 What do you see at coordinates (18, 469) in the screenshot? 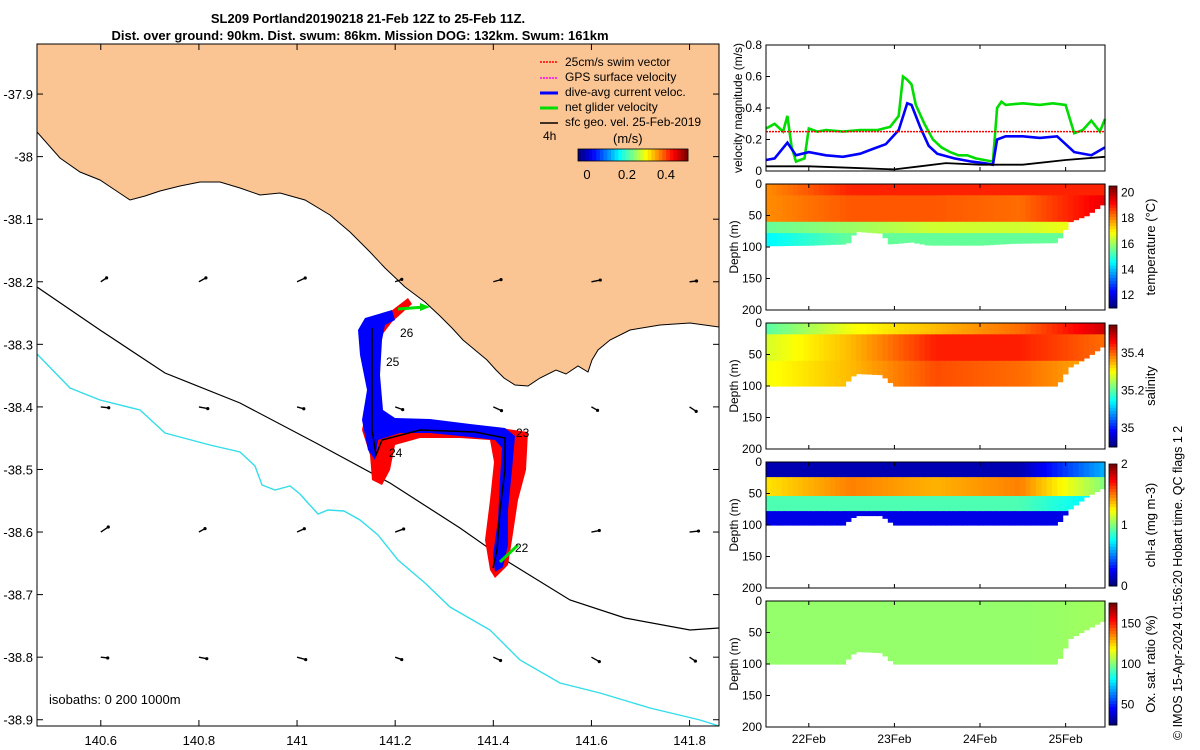
I see `map-y-tick-label: -38.5` at bounding box center [18, 469].